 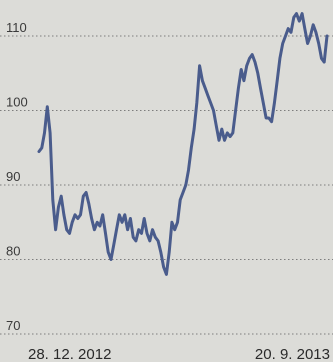 I want to click on x-tick-label-start: 28. 12. 2012, so click(x=69, y=354).